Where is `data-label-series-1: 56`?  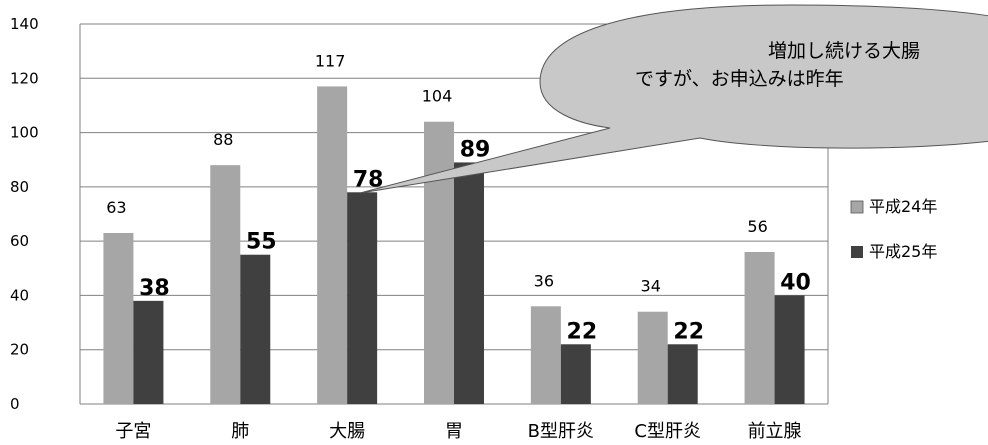
data-label-series-1: 56 is located at coordinates (757, 226).